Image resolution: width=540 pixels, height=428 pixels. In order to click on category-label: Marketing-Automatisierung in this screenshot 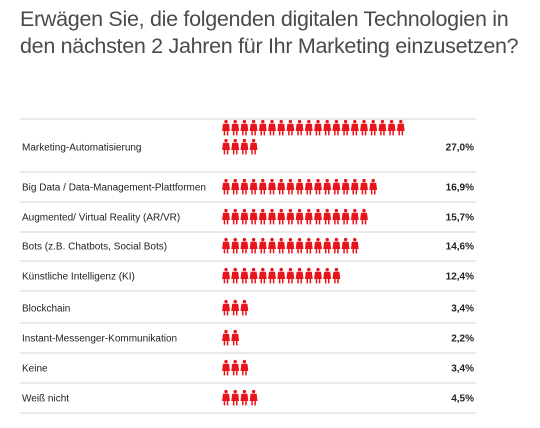, I will do `click(82, 148)`.